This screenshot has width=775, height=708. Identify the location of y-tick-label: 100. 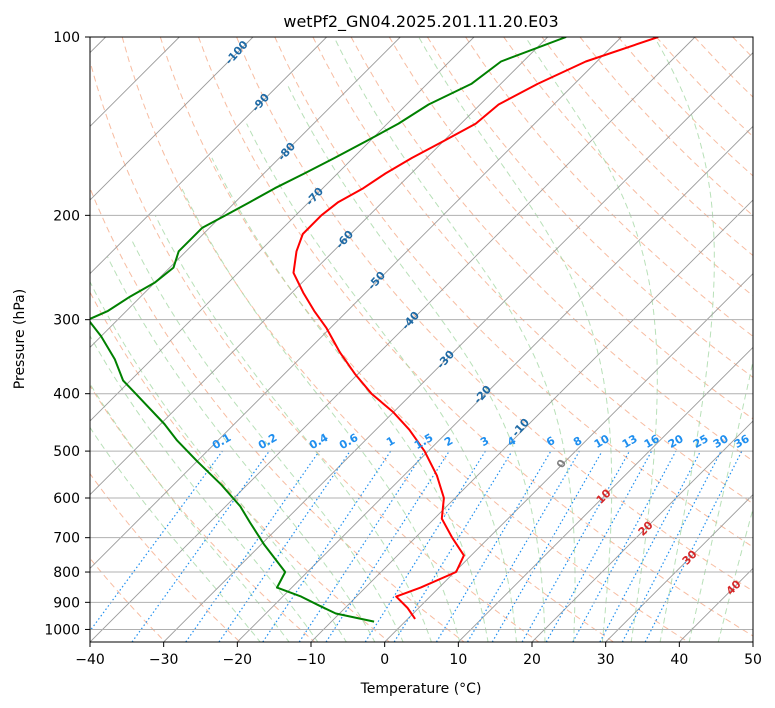
(66, 38).